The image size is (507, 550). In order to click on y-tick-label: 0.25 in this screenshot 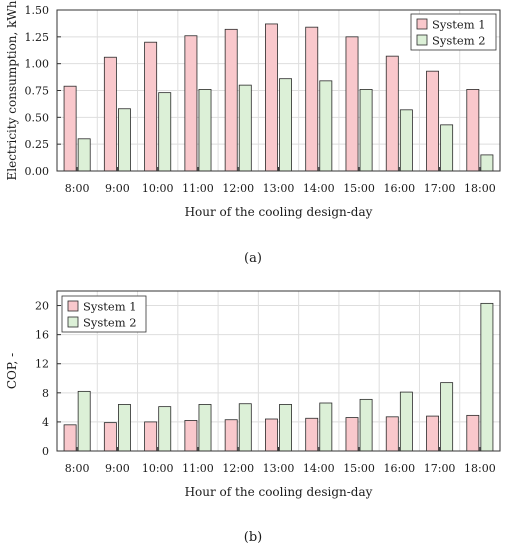, I will do `click(37, 144)`.